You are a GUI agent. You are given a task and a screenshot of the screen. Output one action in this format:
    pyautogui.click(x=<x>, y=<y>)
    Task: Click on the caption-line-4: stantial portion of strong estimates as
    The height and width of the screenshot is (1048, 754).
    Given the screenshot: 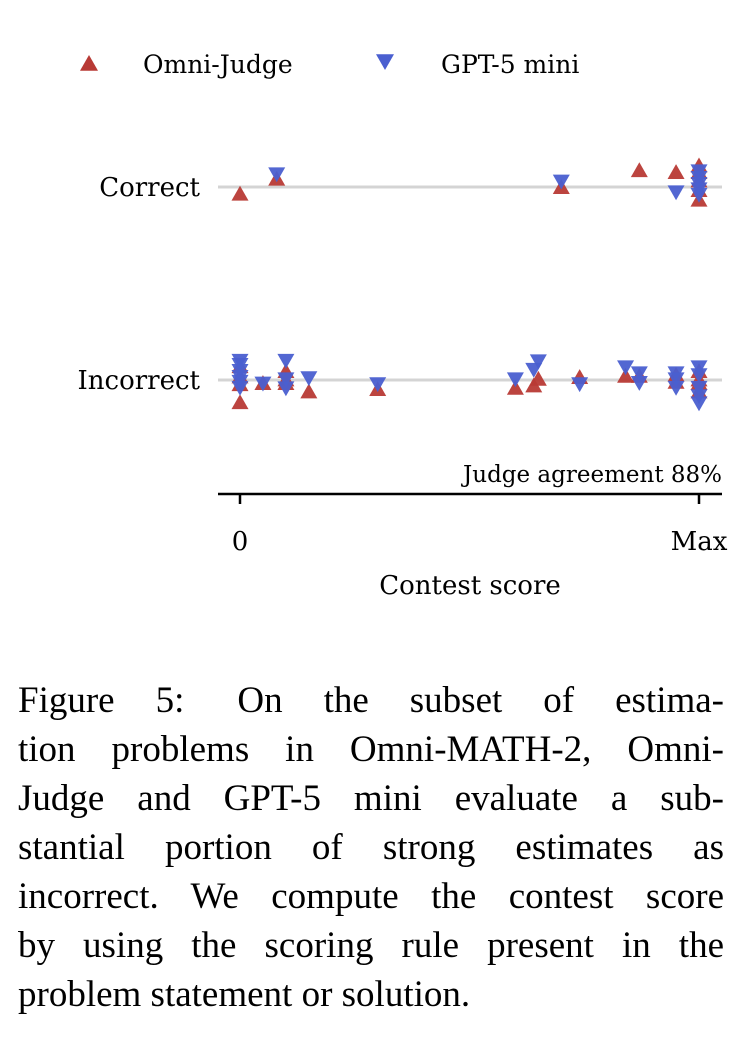 What is the action you would take?
    pyautogui.click(x=371, y=847)
    